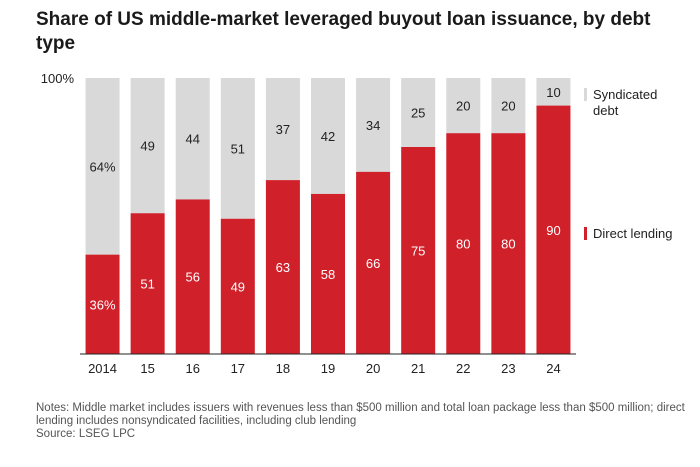 This screenshot has width=700, height=467. I want to click on label-direct-2014: 36%, so click(103, 304).